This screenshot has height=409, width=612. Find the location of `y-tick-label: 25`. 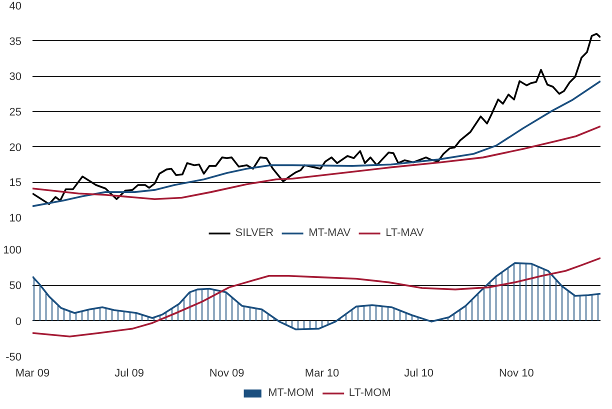

y-tick-label: 25 is located at coordinates (15, 112).